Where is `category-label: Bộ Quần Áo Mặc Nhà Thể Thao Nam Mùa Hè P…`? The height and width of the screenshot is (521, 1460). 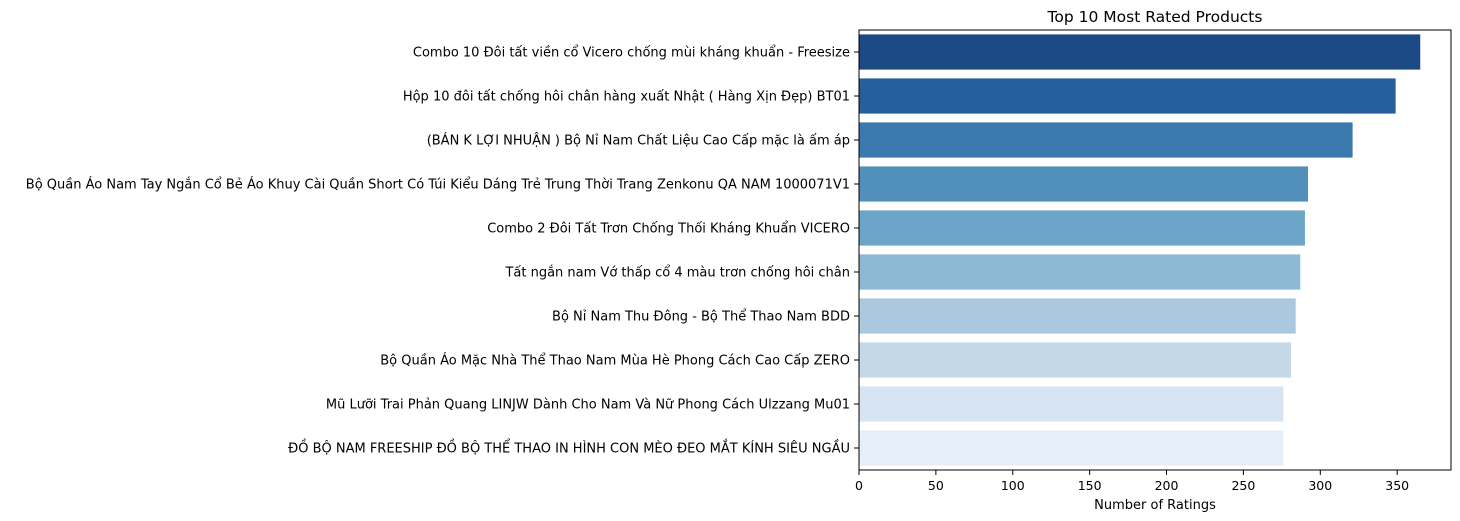
category-label: Bộ Quần Áo Mặc Nhà Thể Thao Nam Mùa Hè P… is located at coordinates (615, 361).